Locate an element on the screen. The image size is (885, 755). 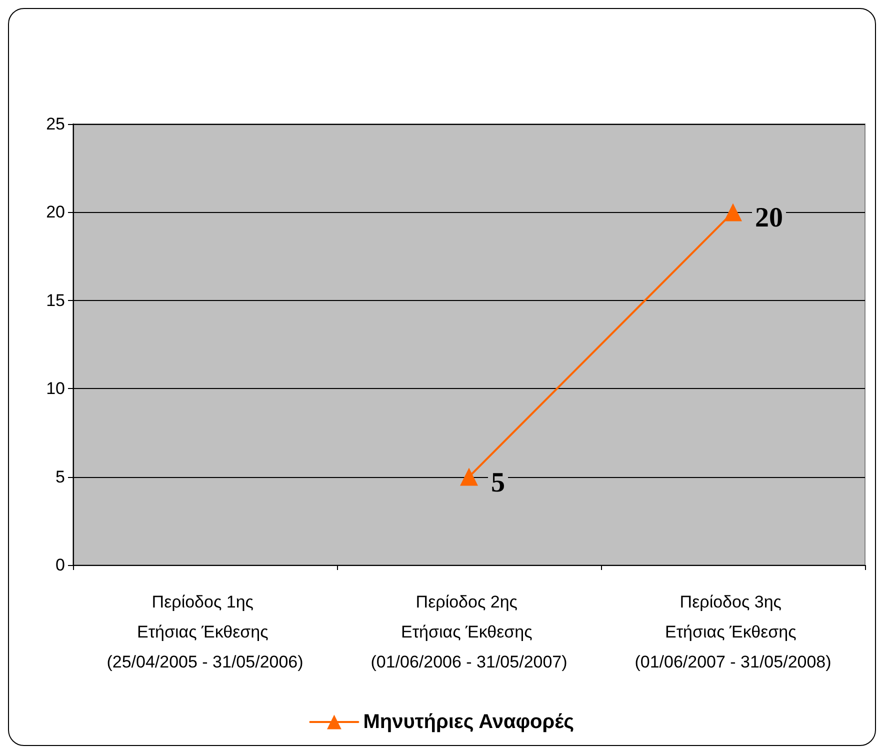
y-tick-label: 25 is located at coordinates (55, 124).